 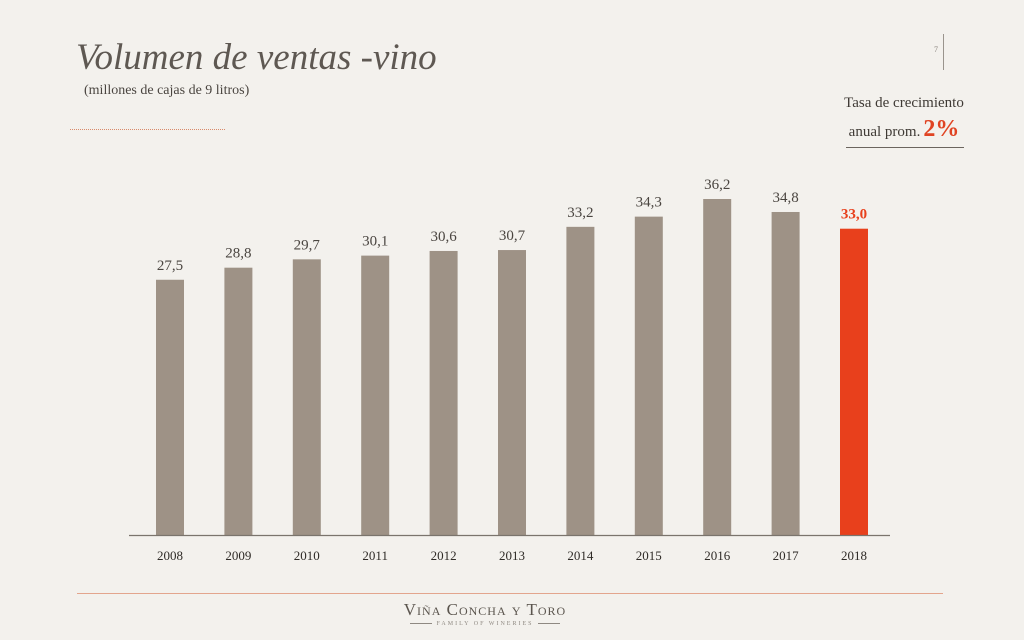 What do you see at coordinates (170, 407) in the screenshot?
I see `bar-2008` at bounding box center [170, 407].